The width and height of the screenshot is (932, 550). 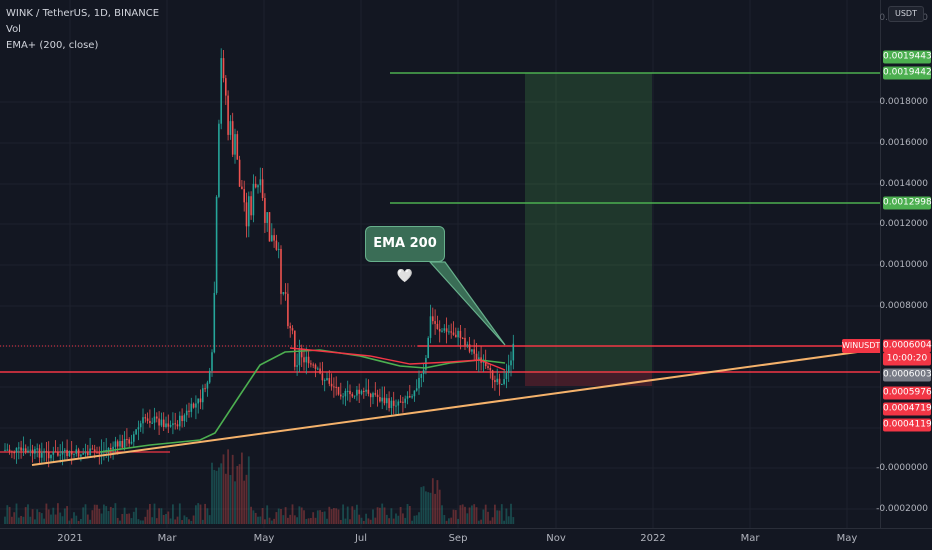 What do you see at coordinates (13, 29) in the screenshot?
I see `volume-indicator-label: Vol` at bounding box center [13, 29].